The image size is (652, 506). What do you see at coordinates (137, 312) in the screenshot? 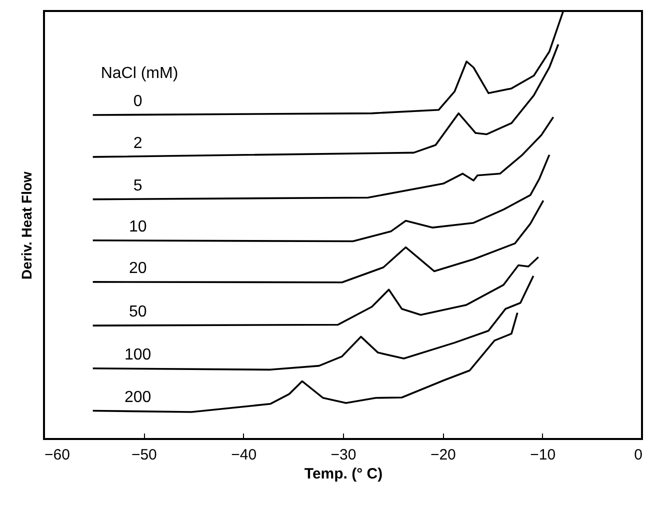
I see `series-label: 50` at bounding box center [137, 312].